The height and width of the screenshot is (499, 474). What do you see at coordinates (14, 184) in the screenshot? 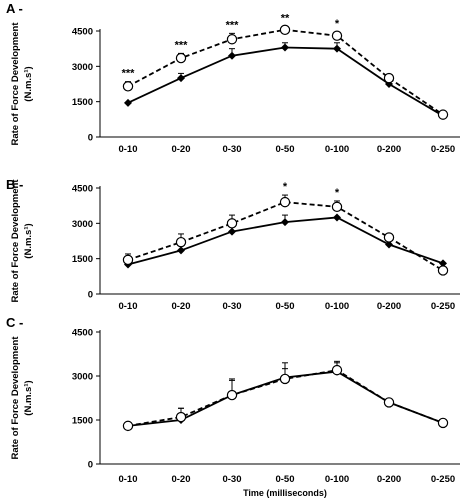
I see `panel-label: B -` at bounding box center [14, 184].